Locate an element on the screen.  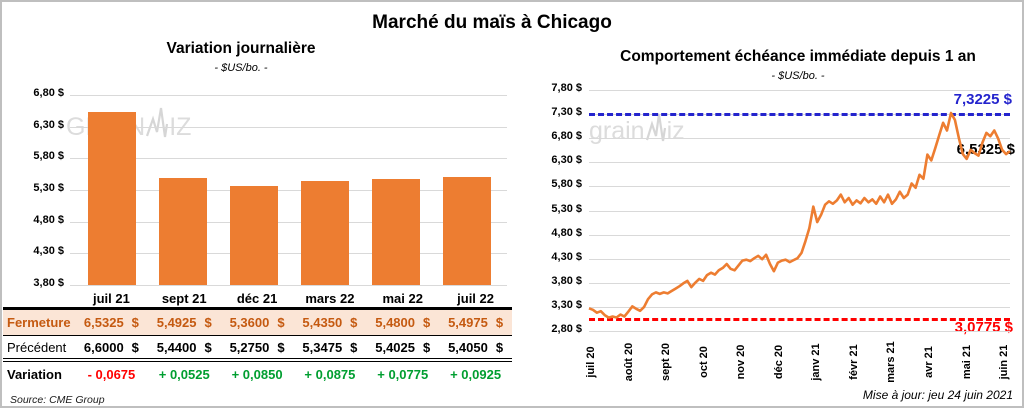
left-chart-title: Variation journalière is located at coordinates (241, 48).